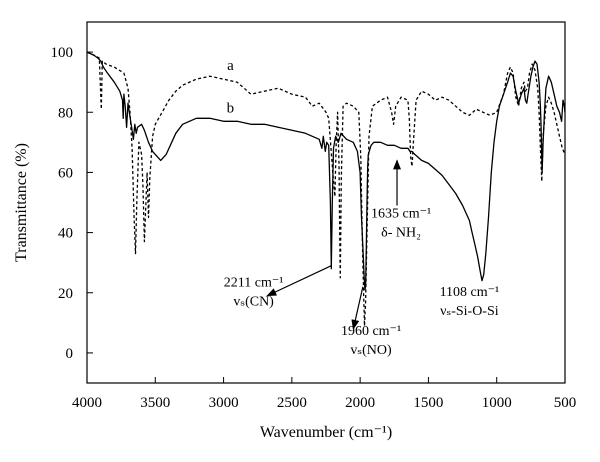 The height and width of the screenshot is (462, 600). What do you see at coordinates (65, 294) in the screenshot?
I see `y-tick-label: 20` at bounding box center [65, 294].